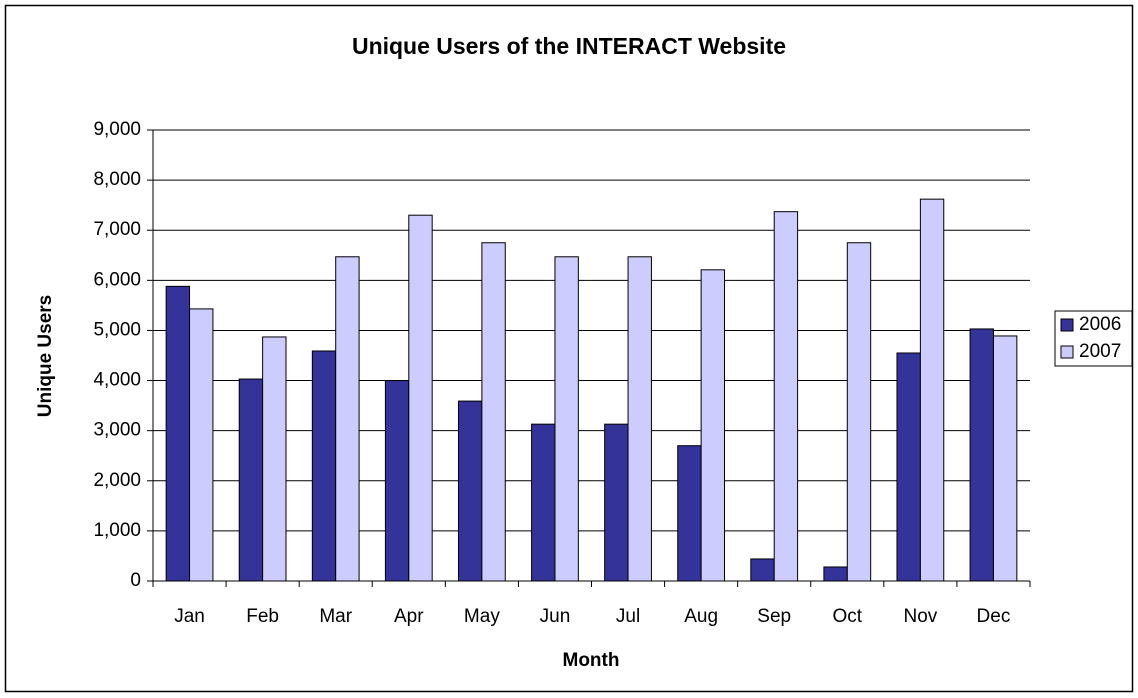 The width and height of the screenshot is (1138, 698). I want to click on y-tick-label: 6,000, so click(117, 279).